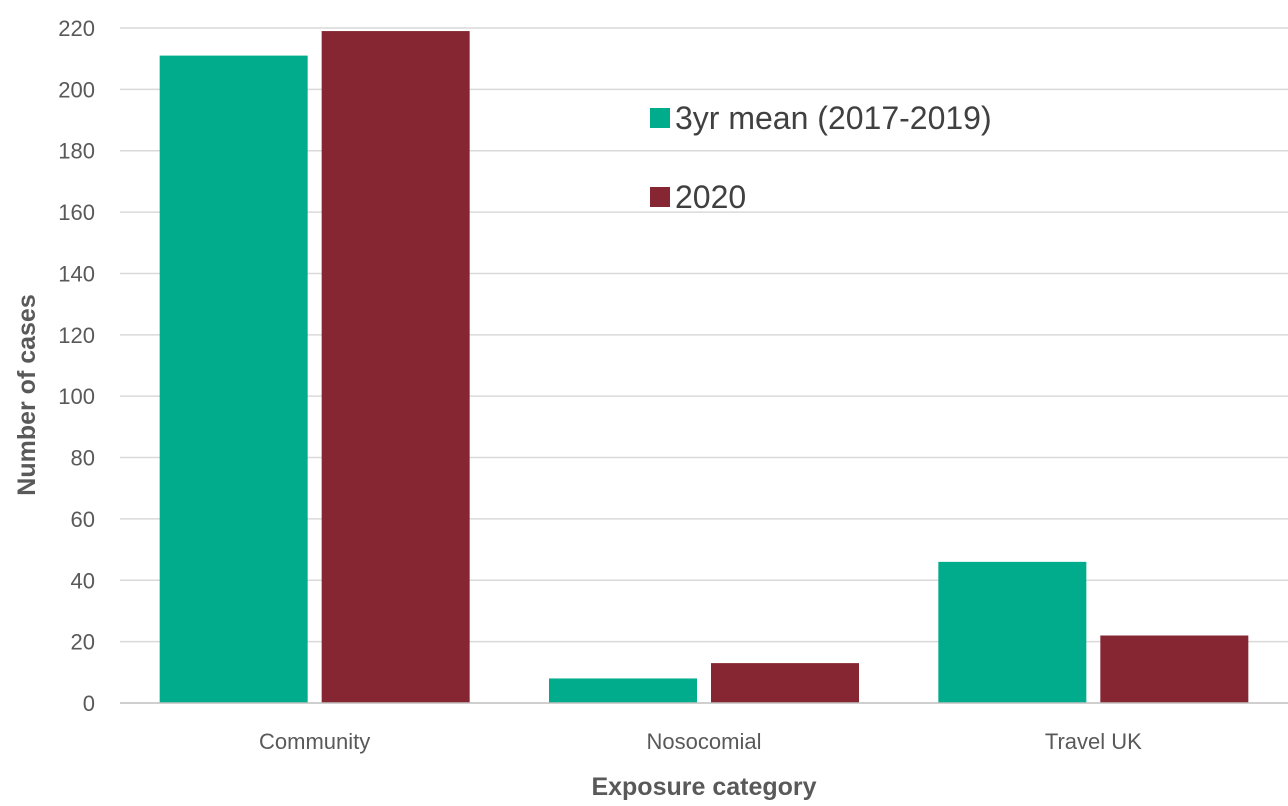 The width and height of the screenshot is (1288, 806). What do you see at coordinates (83, 519) in the screenshot?
I see `y-tick-label: 60` at bounding box center [83, 519].